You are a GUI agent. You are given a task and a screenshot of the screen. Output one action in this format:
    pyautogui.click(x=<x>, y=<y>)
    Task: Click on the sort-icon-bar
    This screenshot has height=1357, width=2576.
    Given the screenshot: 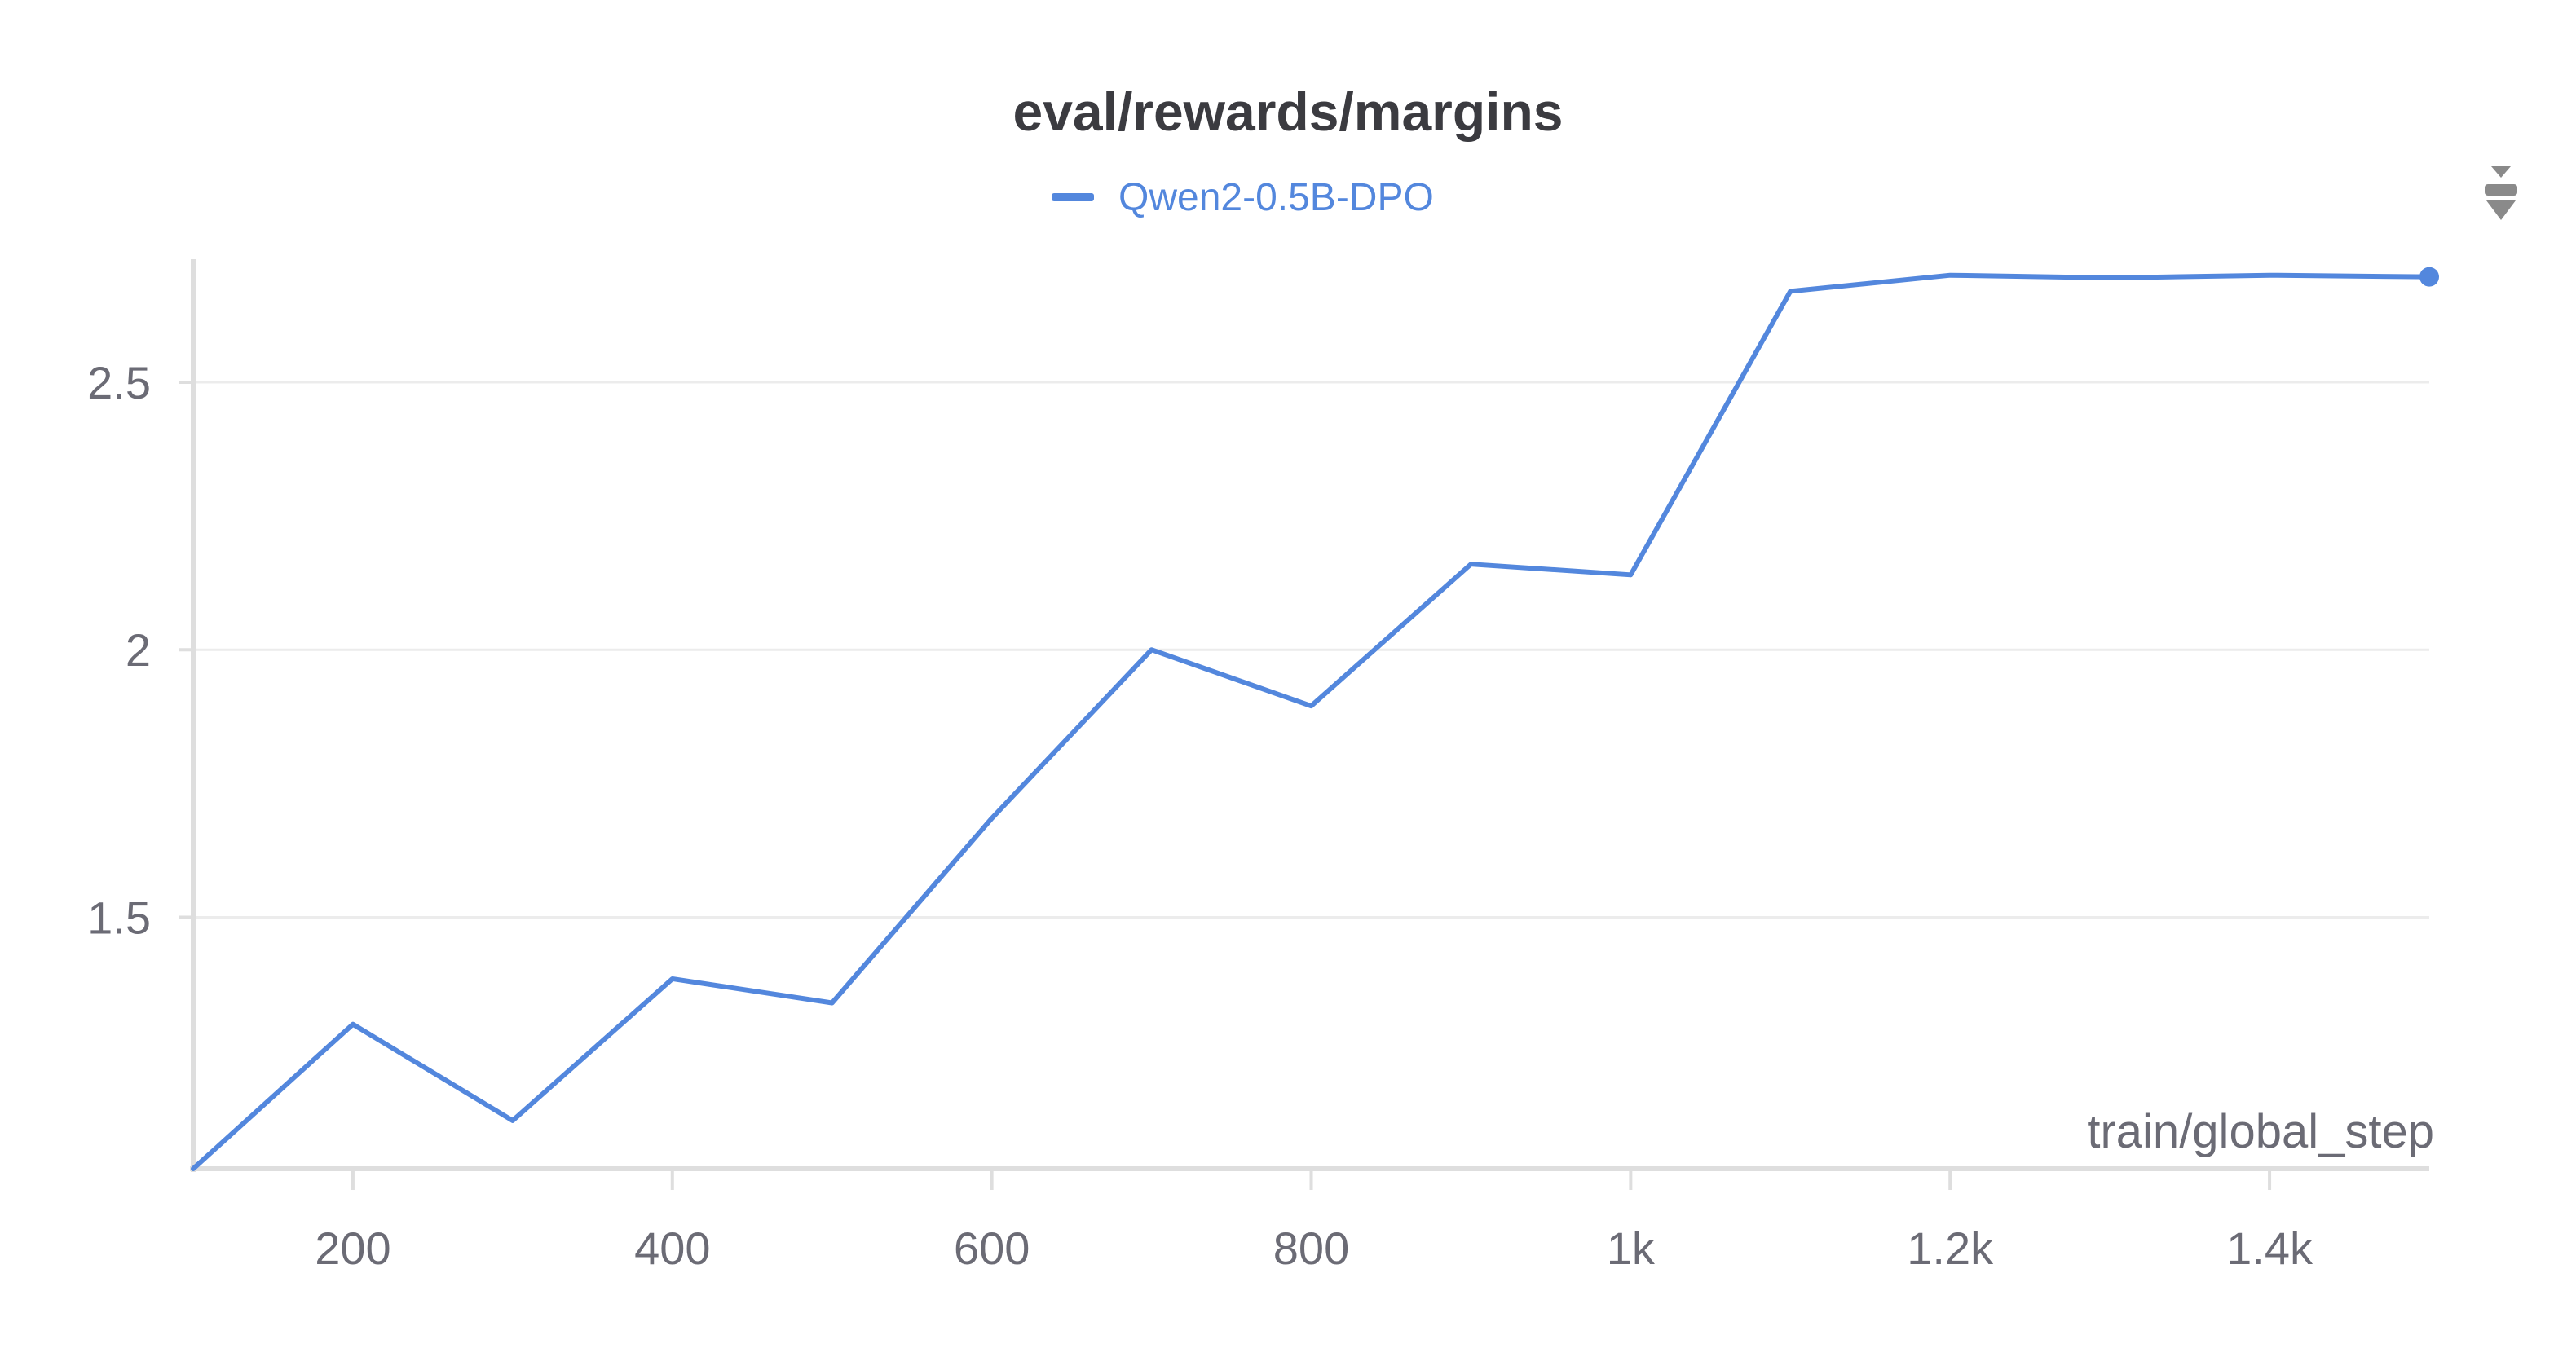 What is the action you would take?
    pyautogui.click(x=2501, y=190)
    